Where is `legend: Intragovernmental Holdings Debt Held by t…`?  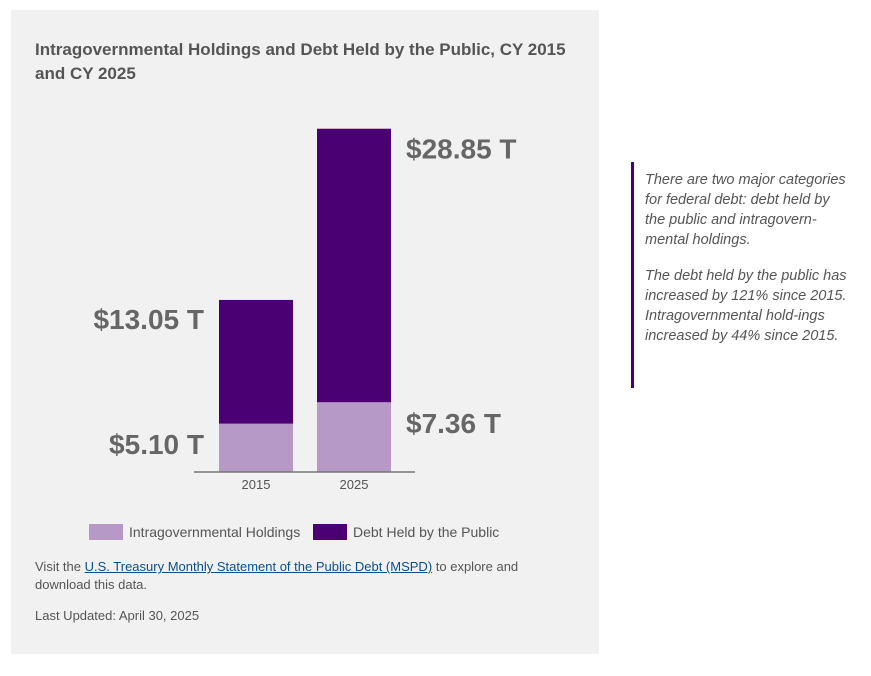
legend: Intragovernmental Holdings Debt Held by t… is located at coordinates (294, 532).